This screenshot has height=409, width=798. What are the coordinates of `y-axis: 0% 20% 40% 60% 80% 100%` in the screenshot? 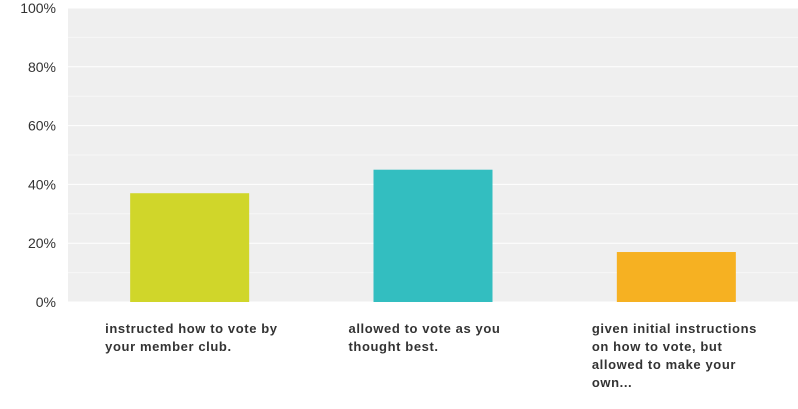 It's located at (38, 155).